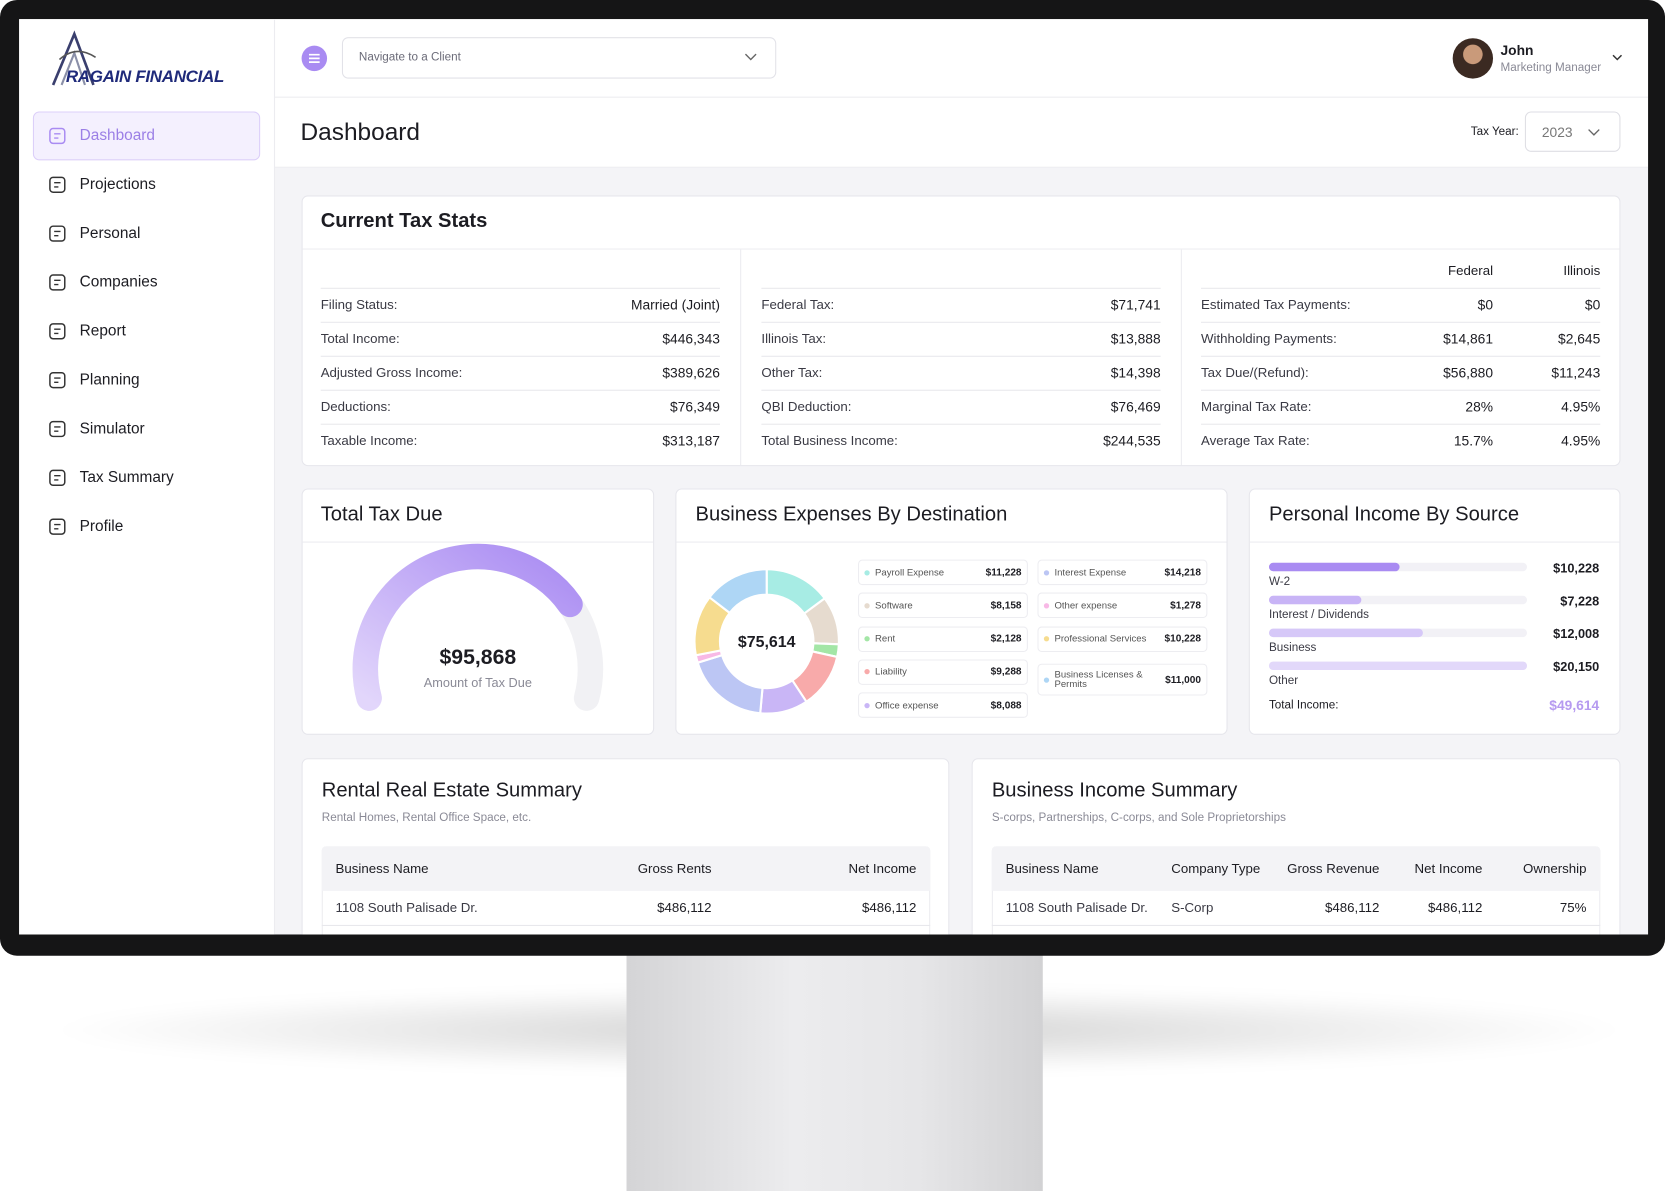 The image size is (1665, 1191). What do you see at coordinates (1398, 600) in the screenshot?
I see `bar-track` at bounding box center [1398, 600].